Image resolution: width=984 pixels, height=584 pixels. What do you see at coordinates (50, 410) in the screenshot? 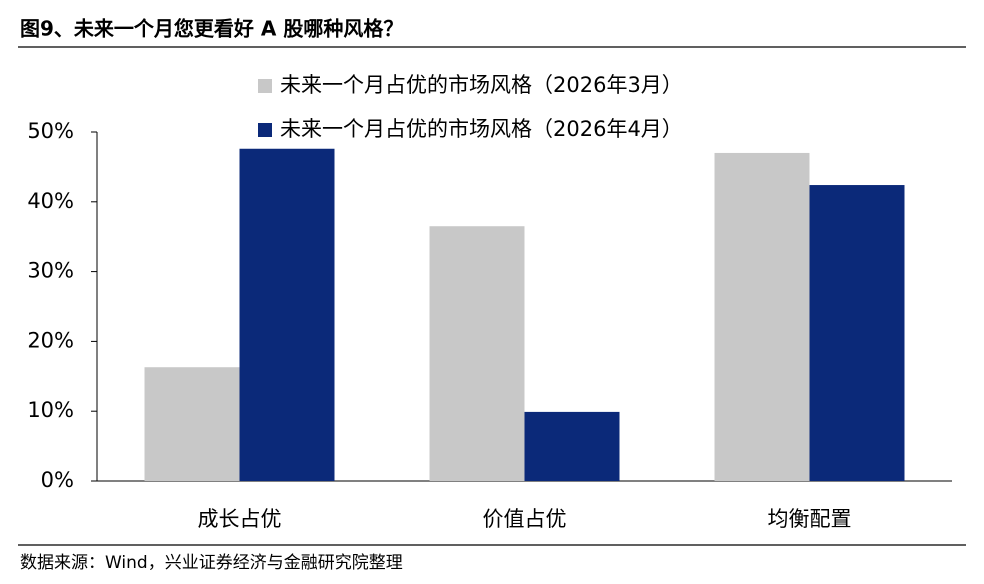
I see `y-tick-label: 10%` at bounding box center [50, 410].